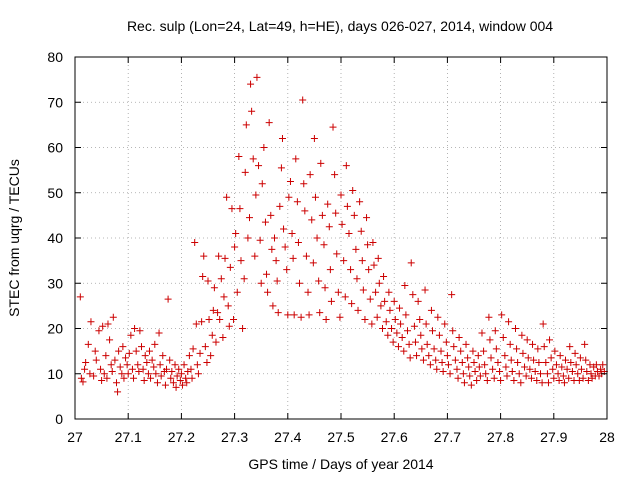 The image size is (640, 480). I want to click on x-tick-label: 27.9, so click(553, 437).